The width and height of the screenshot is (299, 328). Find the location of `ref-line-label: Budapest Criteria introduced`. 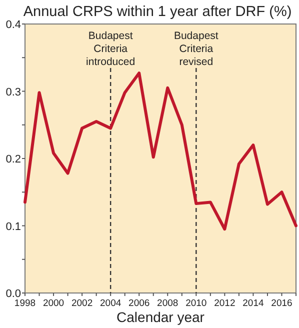

ref-line-label: Budapest Criteria introduced is located at coordinates (111, 49).